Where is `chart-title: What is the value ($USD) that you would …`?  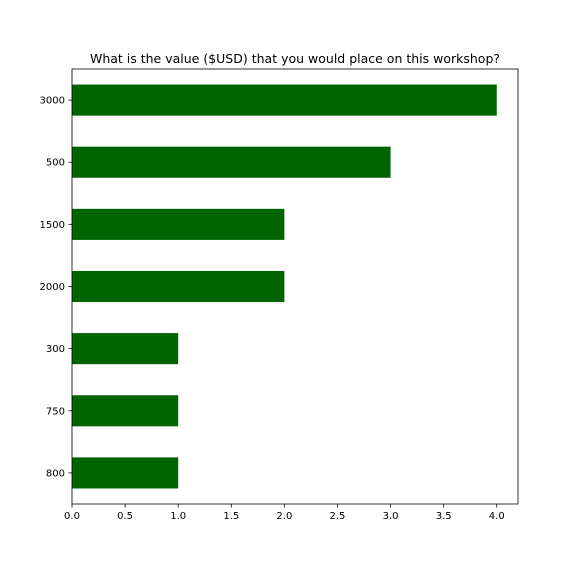 chart-title: What is the value ($USD) that you would … is located at coordinates (295, 58).